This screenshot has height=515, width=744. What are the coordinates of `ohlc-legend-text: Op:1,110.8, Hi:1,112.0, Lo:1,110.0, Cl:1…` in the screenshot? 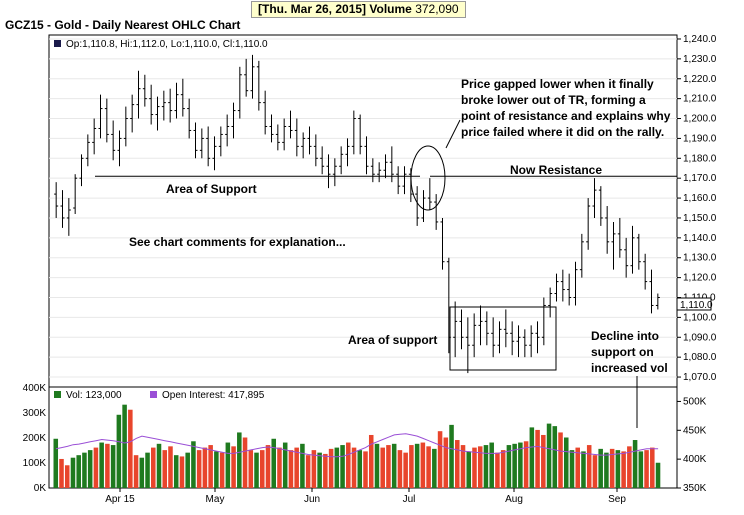 It's located at (167, 44).